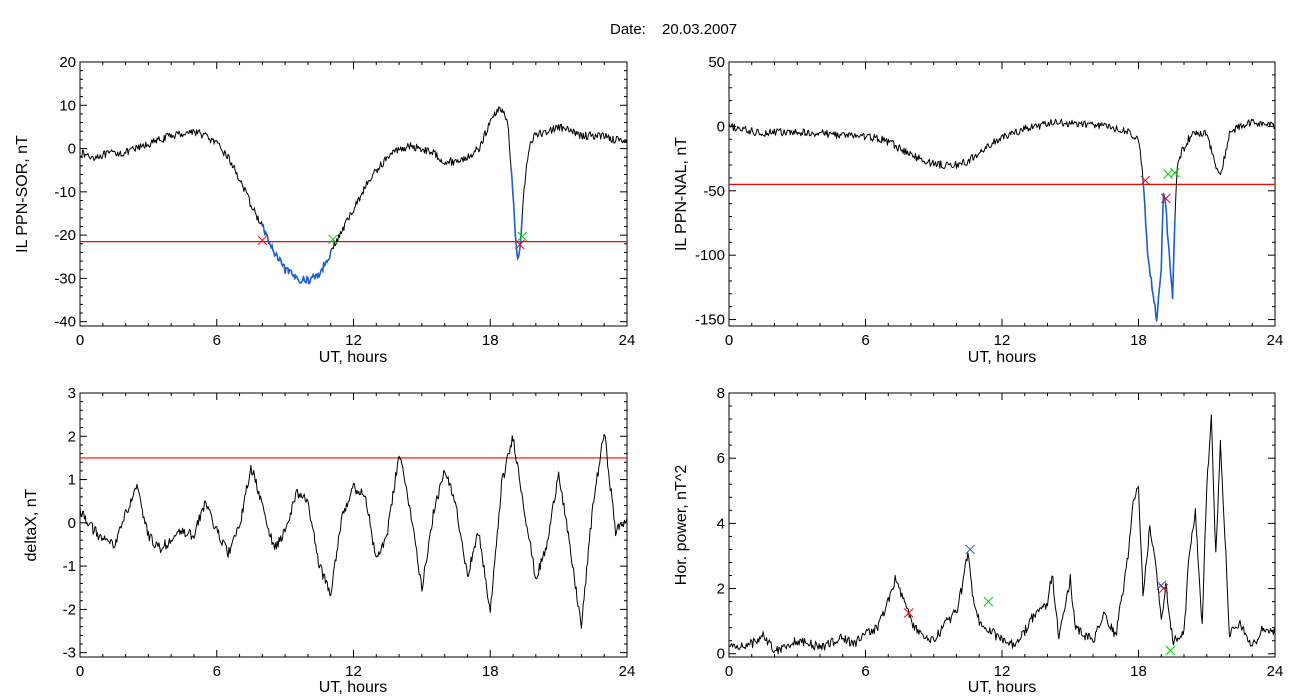 This screenshot has width=1300, height=700. What do you see at coordinates (65, 235) in the screenshot?
I see `ytick-label: -20` at bounding box center [65, 235].